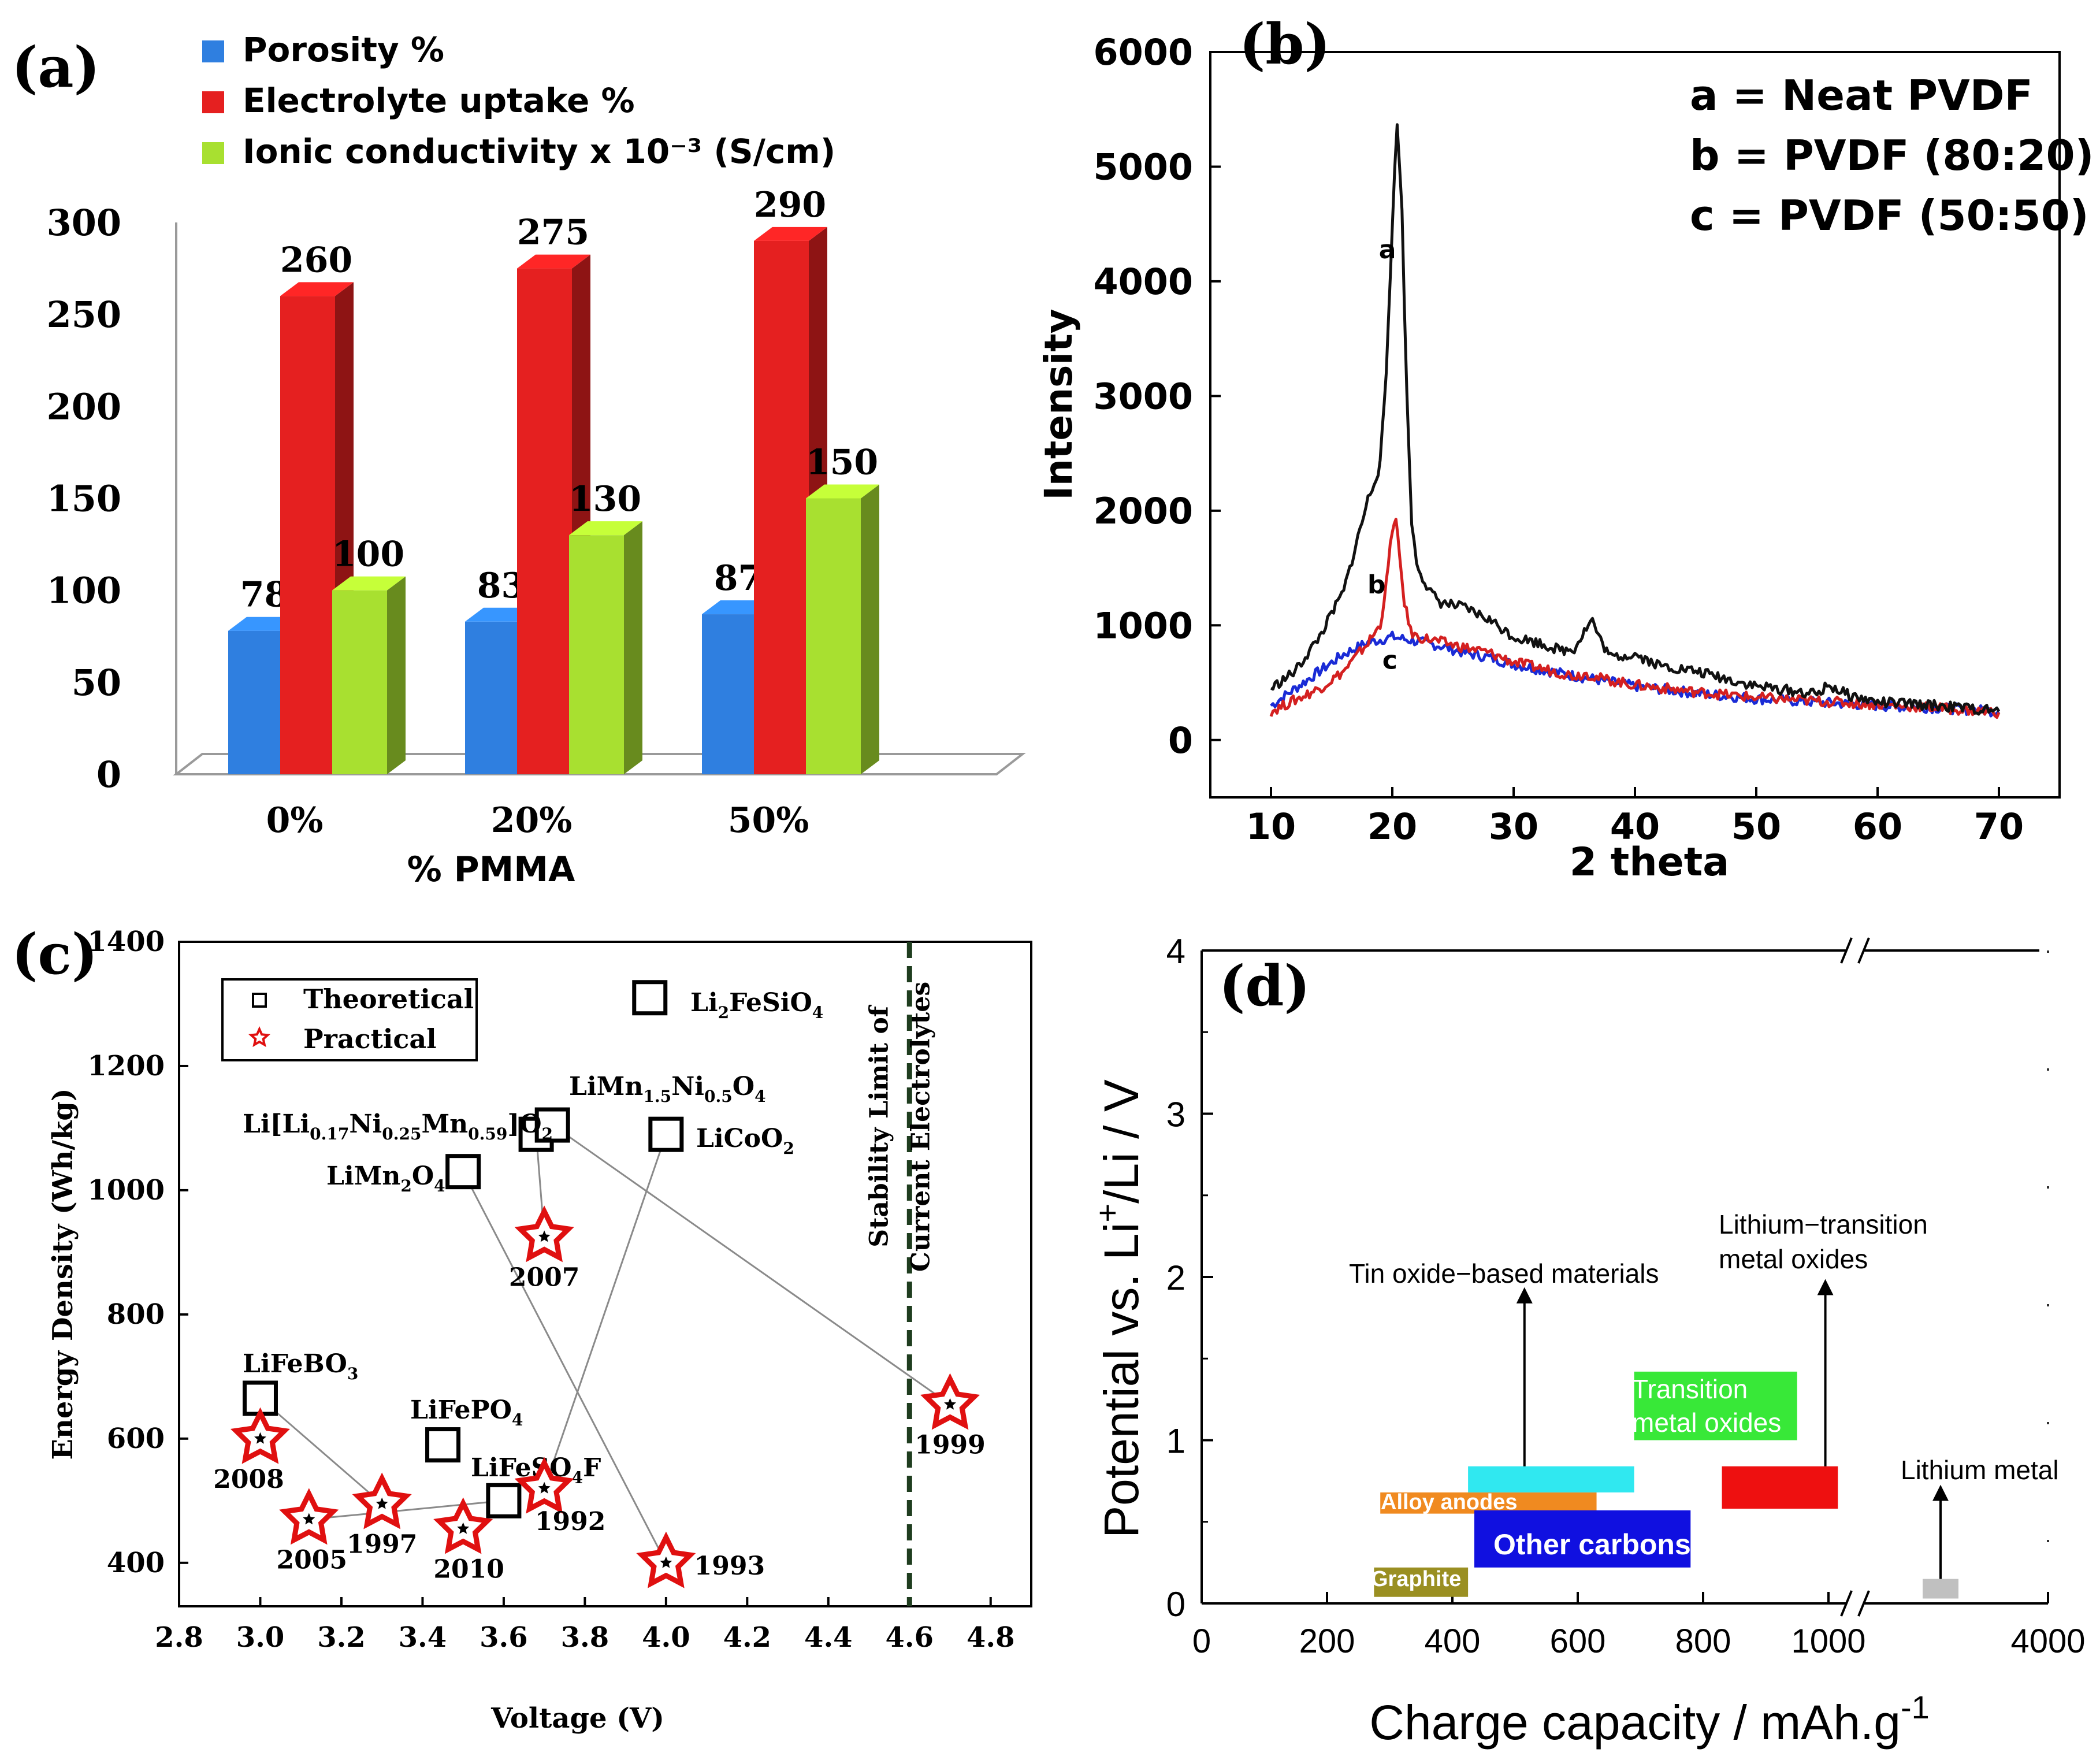 This screenshot has height=1760, width=2100. Describe the element at coordinates (532, 821) in the screenshot. I see `x-tick-label: 20%` at that location.